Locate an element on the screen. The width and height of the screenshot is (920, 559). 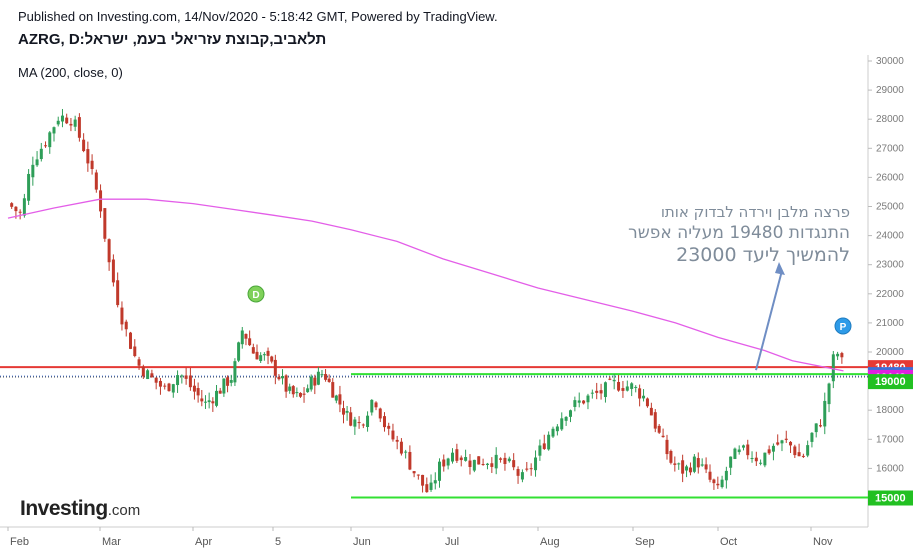
y-tick-label: 23000 is located at coordinates (890, 265).